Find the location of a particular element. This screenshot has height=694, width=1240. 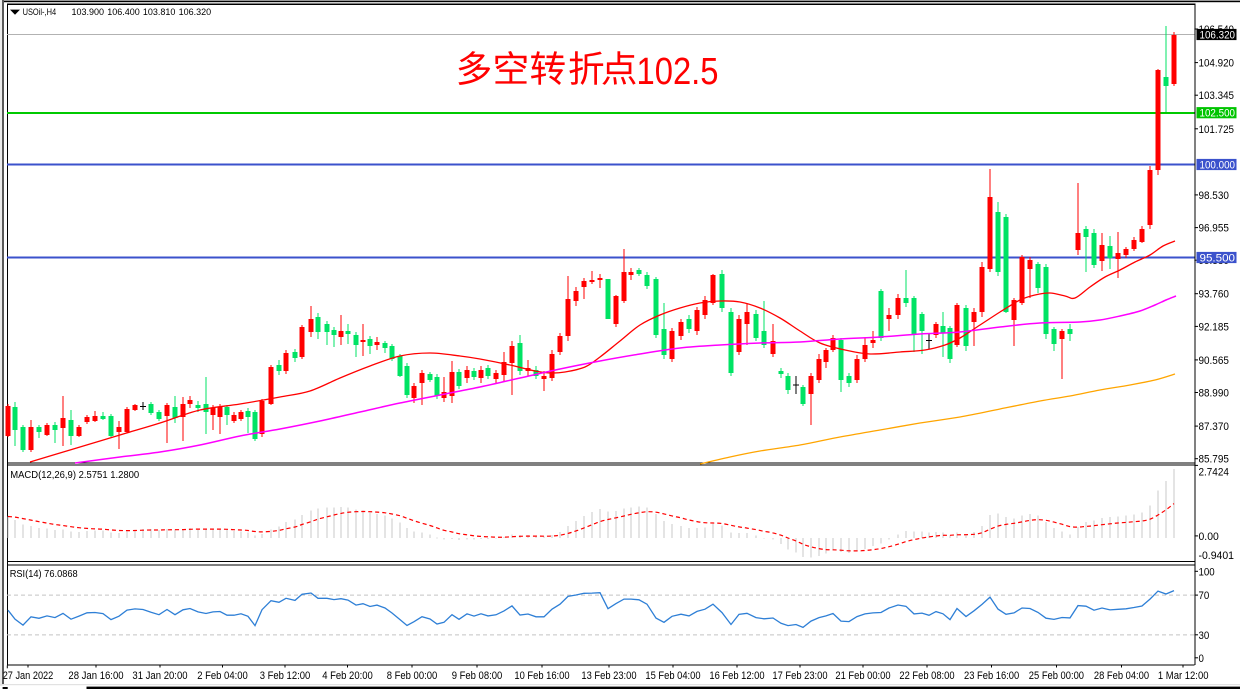

svg-text: 70 is located at coordinates (1204, 596).